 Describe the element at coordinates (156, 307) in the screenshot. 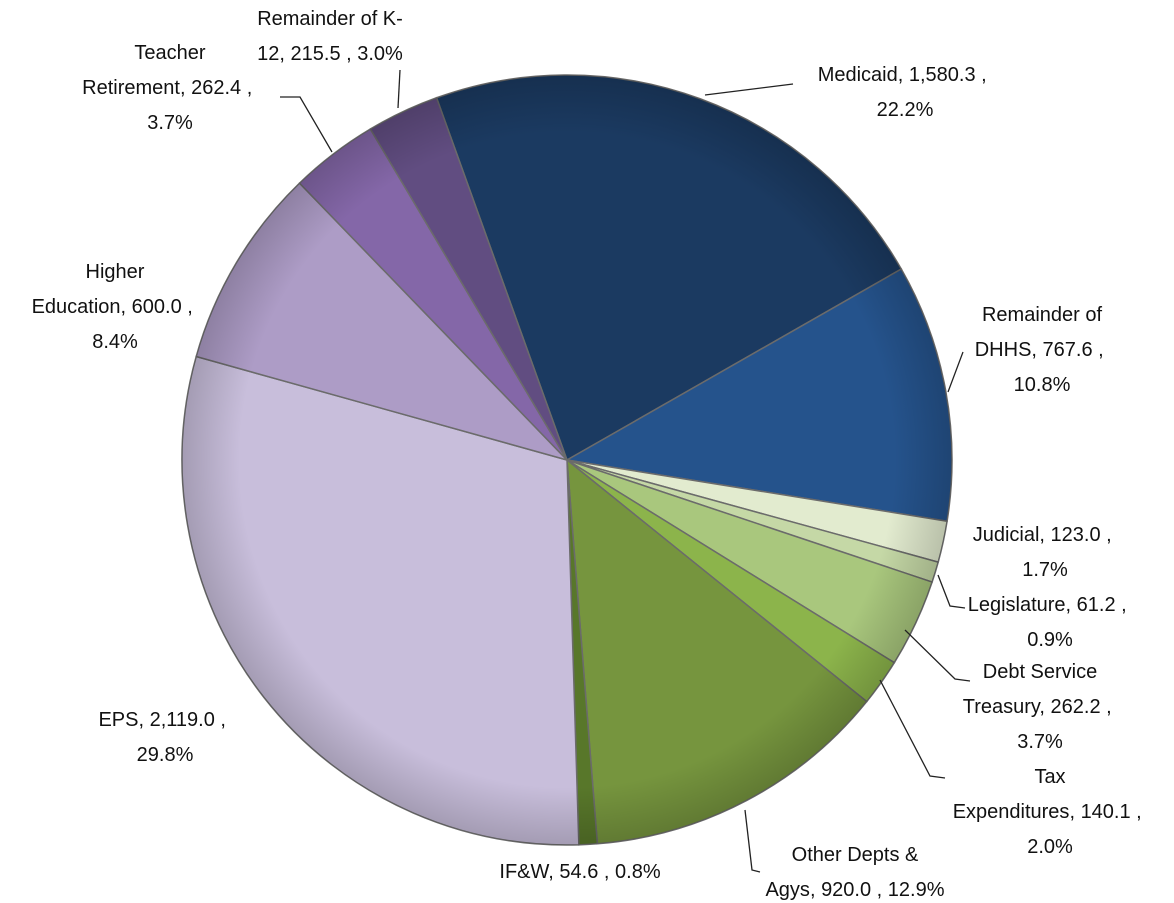

I see `label-value: 600.0` at that location.